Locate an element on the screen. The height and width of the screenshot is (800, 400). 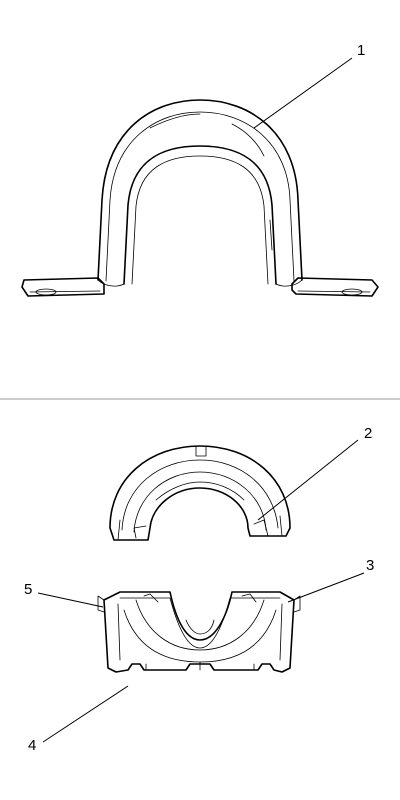
lower-insulator-half is located at coordinates (199, 632).